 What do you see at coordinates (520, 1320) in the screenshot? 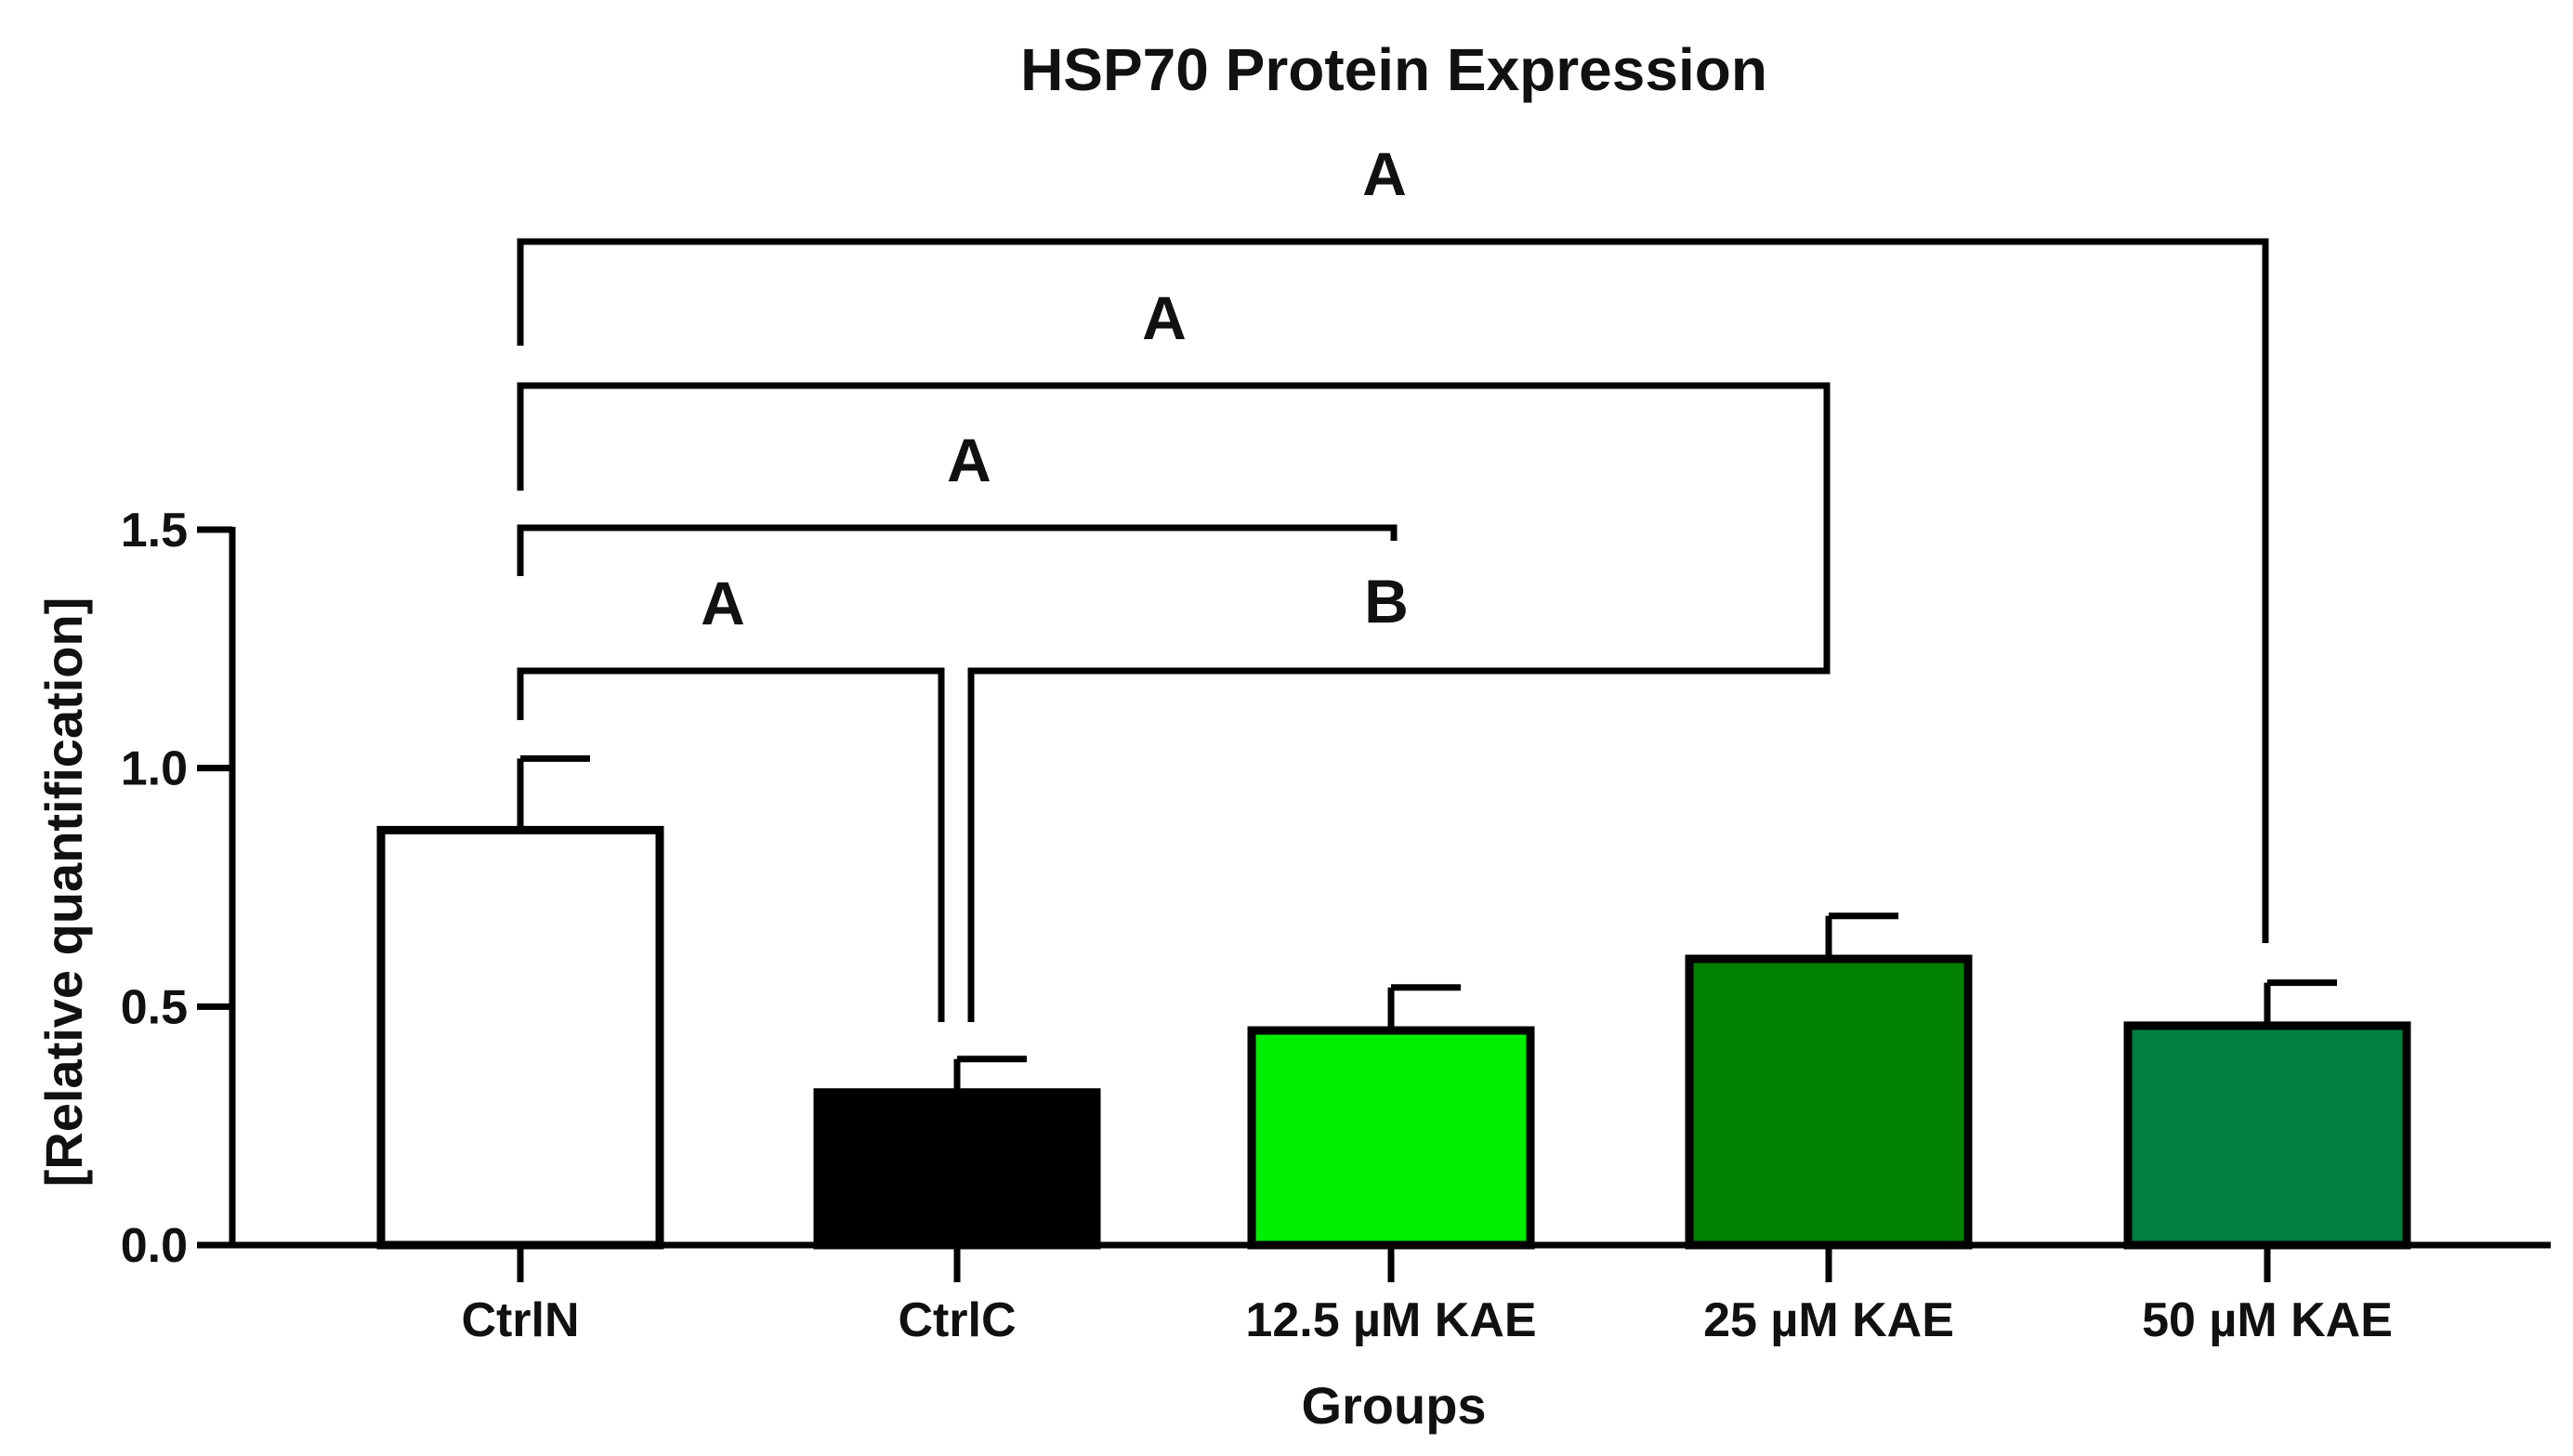
I see `x-tick-label: CtrlN` at bounding box center [520, 1320].